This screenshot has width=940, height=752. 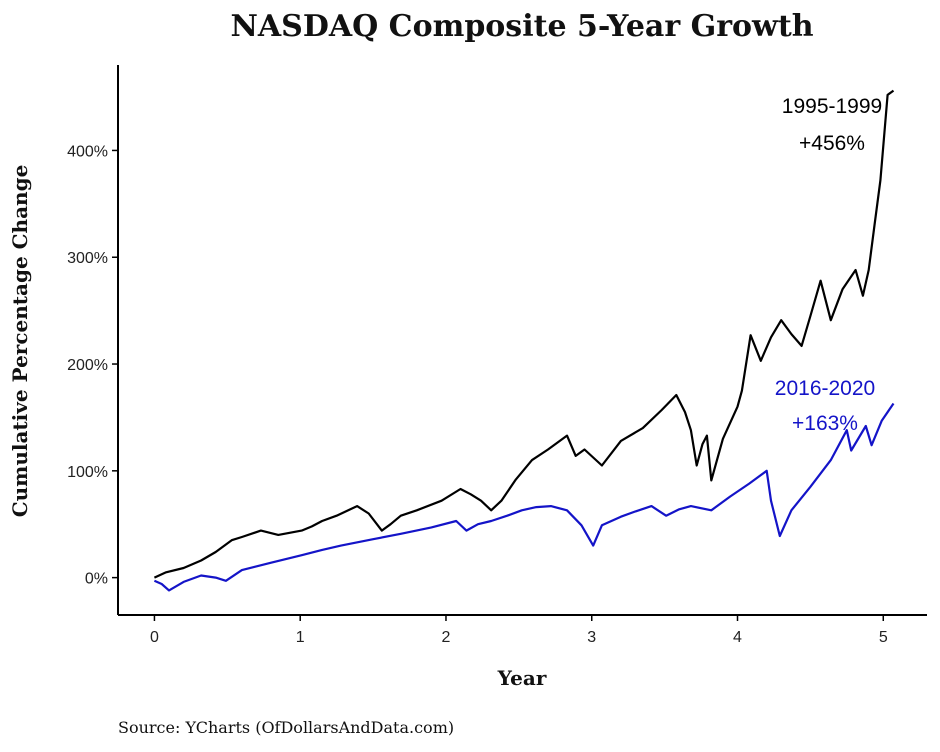 I want to click on y-tick-label: 400%, so click(x=87, y=151).